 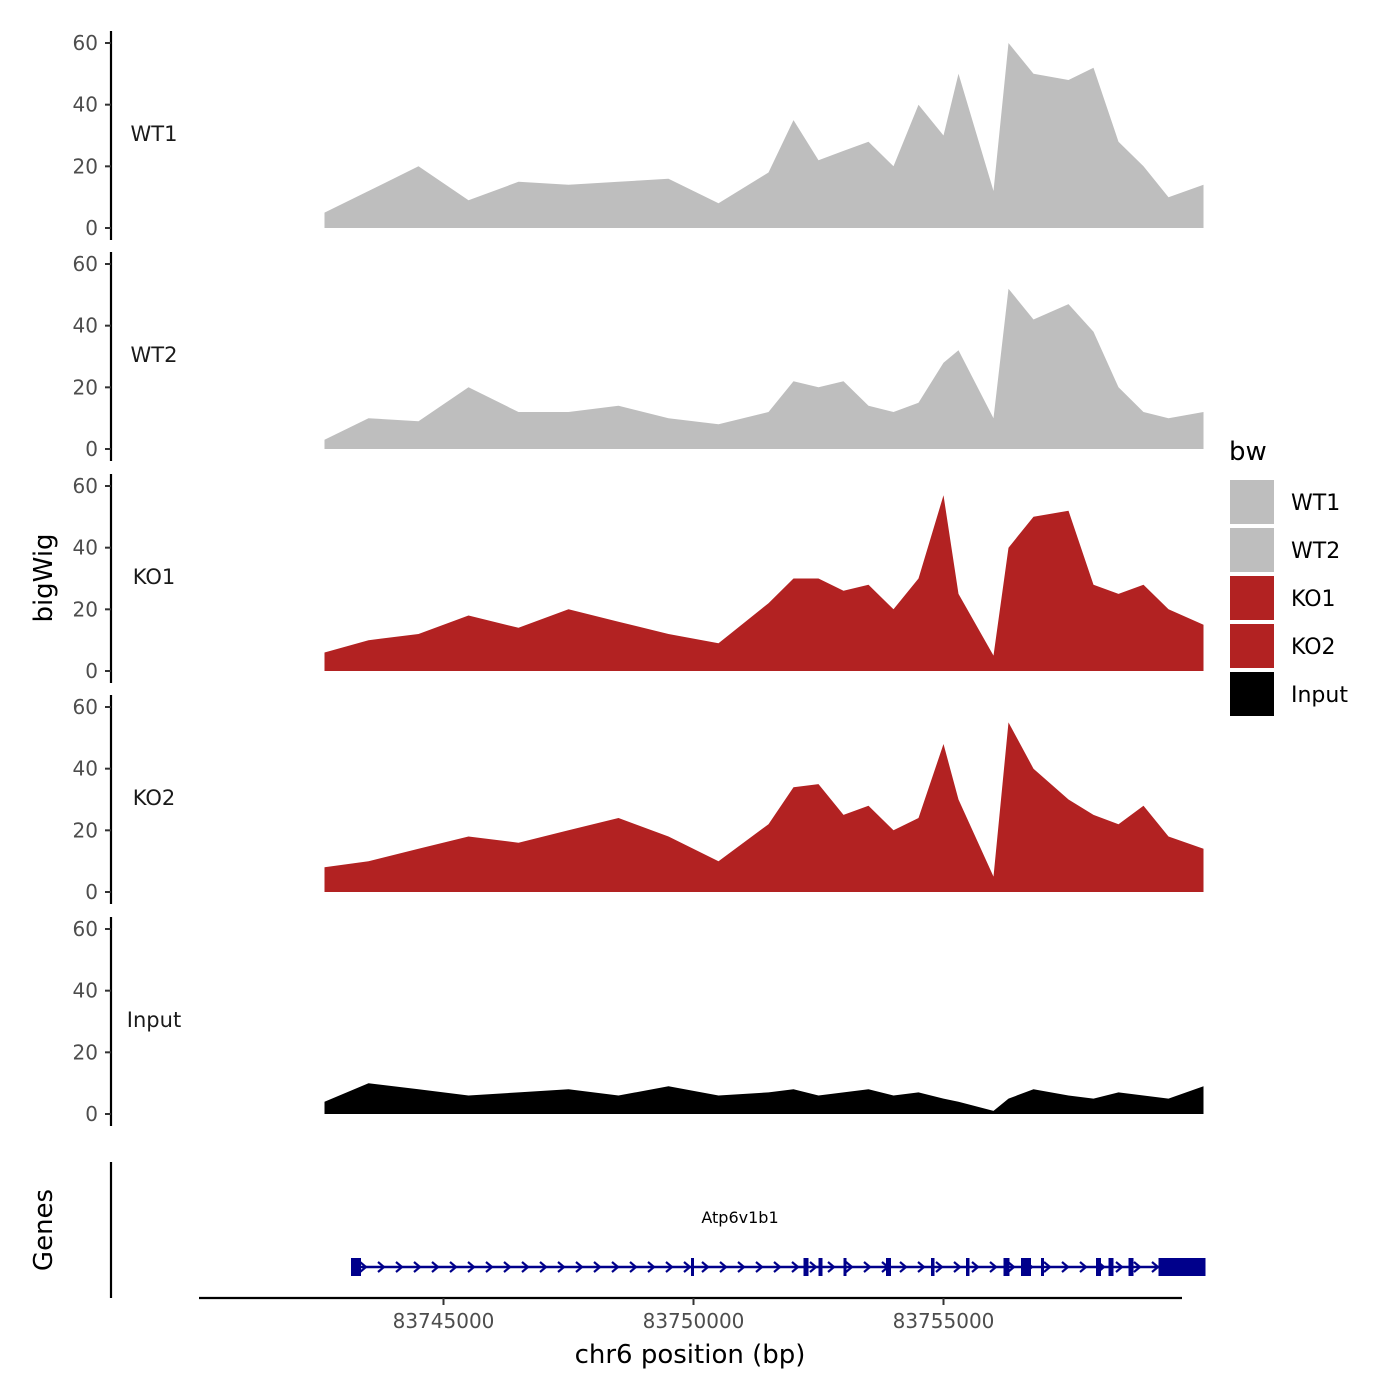 I want to click on x-tick-label: 83755000, so click(x=944, y=1321).